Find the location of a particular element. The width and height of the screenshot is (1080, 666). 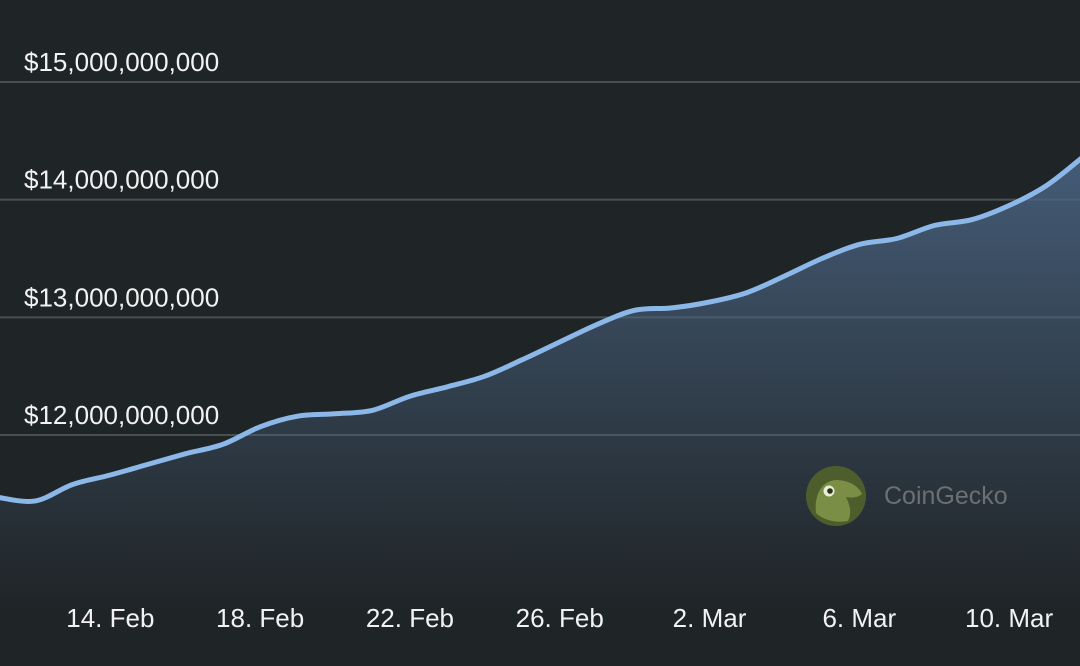

x-tick-label: 22. Feb is located at coordinates (410, 618).